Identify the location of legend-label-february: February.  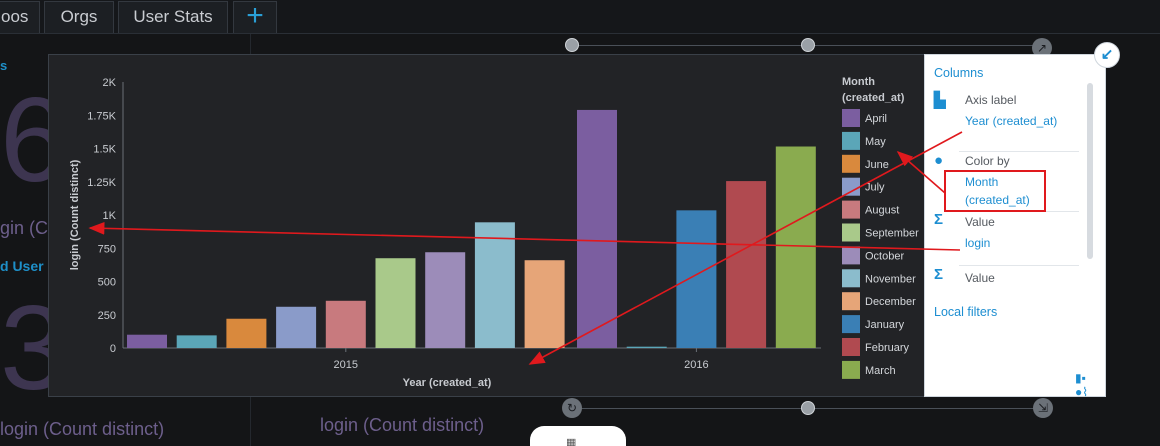
(887, 348).